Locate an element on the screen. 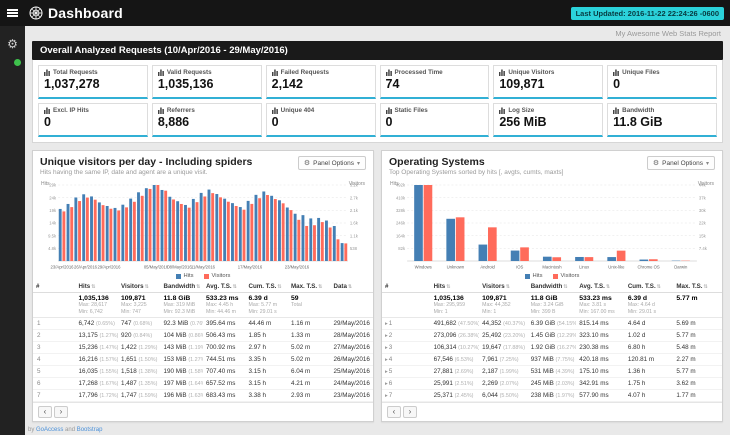  menu-button is located at coordinates (12, 13).